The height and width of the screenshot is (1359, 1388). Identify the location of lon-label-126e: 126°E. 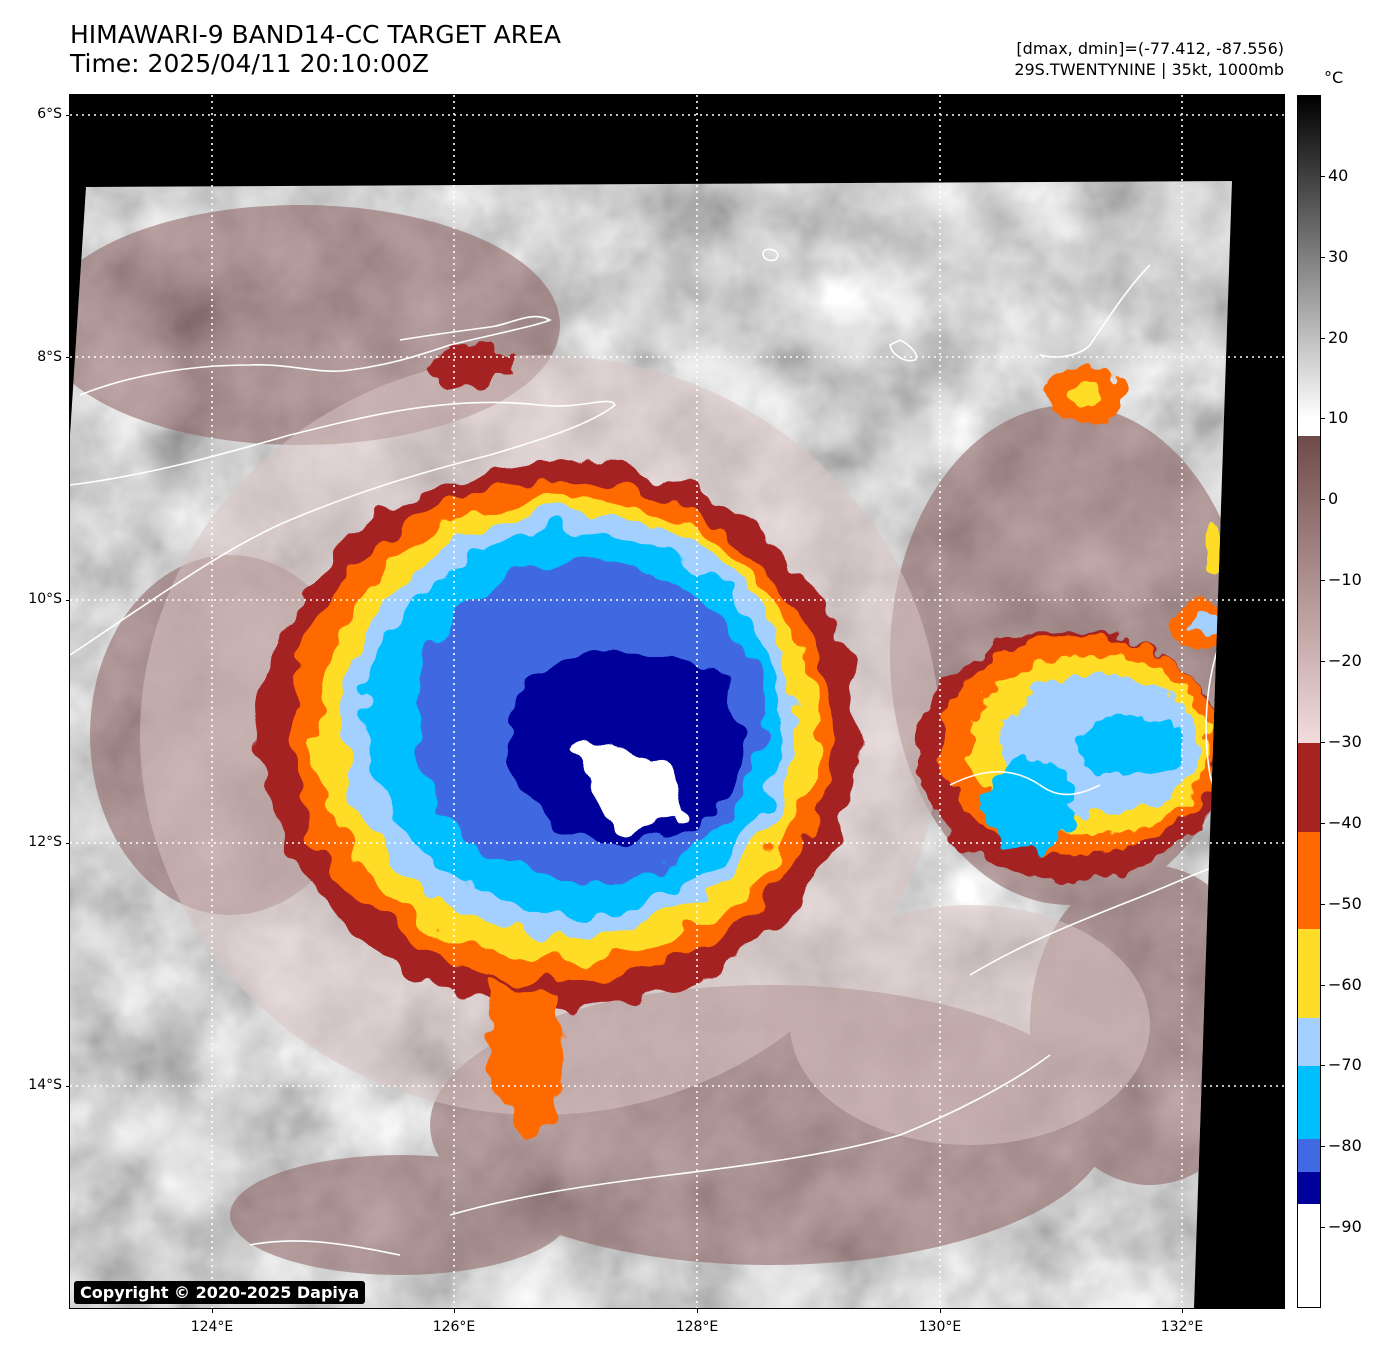
(454, 1327).